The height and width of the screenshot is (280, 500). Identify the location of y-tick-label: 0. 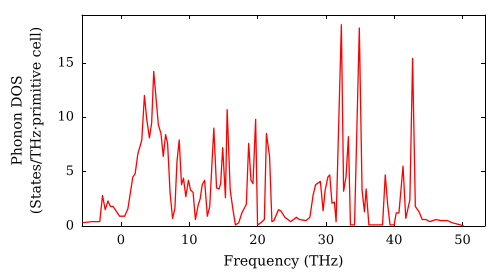
(70, 226).